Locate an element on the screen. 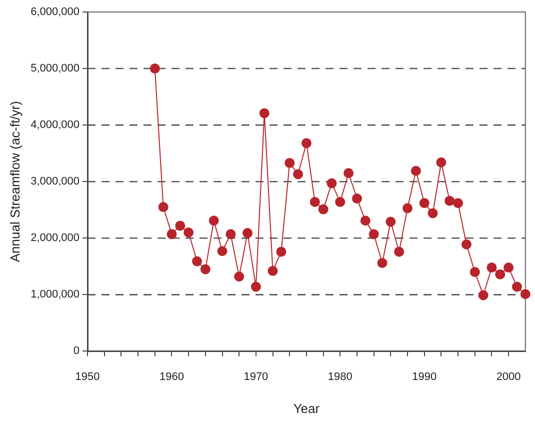 This screenshot has width=535, height=429. x-tick-label: 1970 is located at coordinates (256, 376).